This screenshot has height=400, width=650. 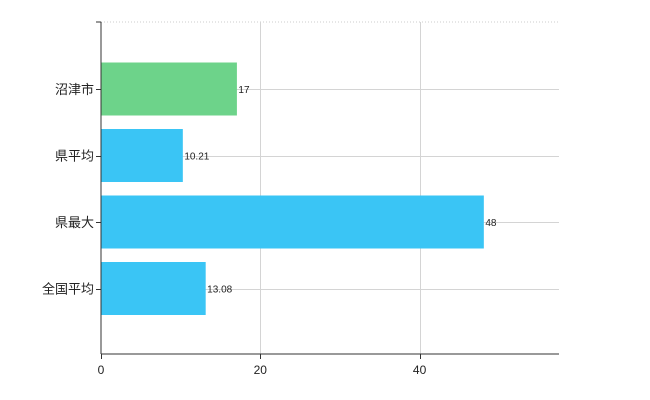 I want to click on data-label: 13.08, so click(x=219, y=290).